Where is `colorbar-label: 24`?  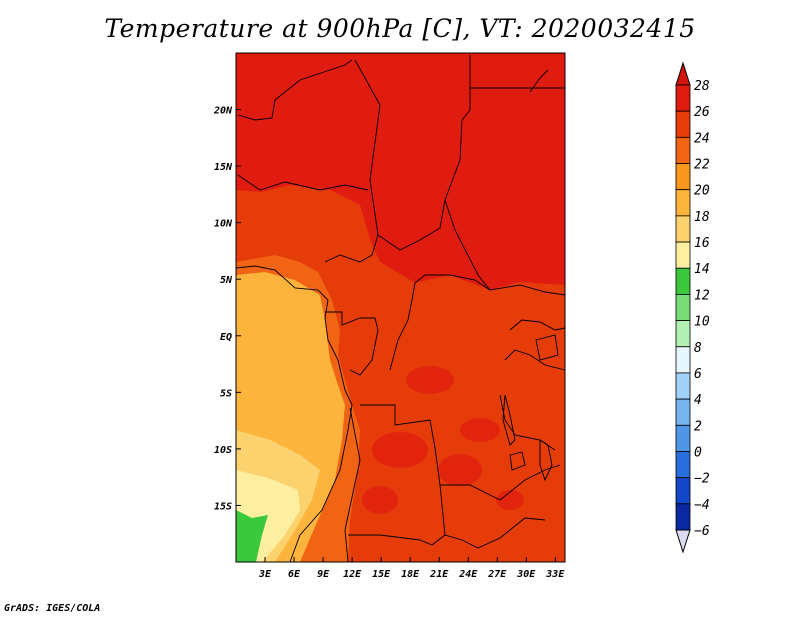
colorbar-label: 24 is located at coordinates (702, 138).